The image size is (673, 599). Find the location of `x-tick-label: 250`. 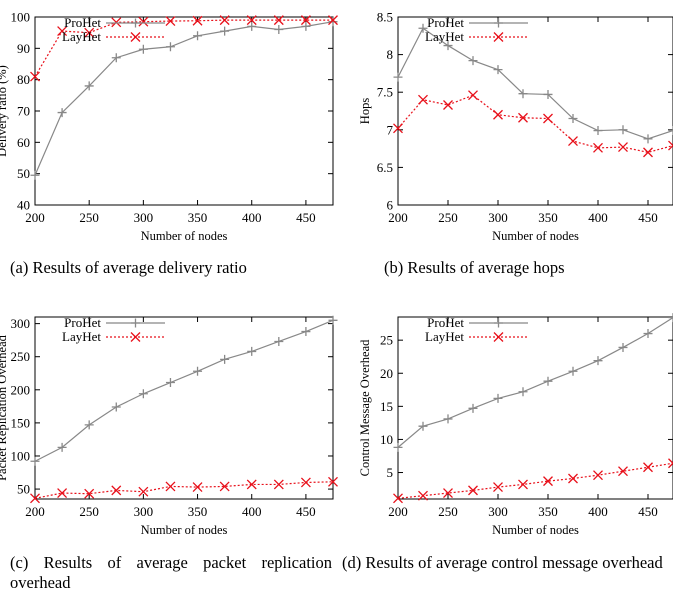

x-tick-label: 250 is located at coordinates (448, 217).